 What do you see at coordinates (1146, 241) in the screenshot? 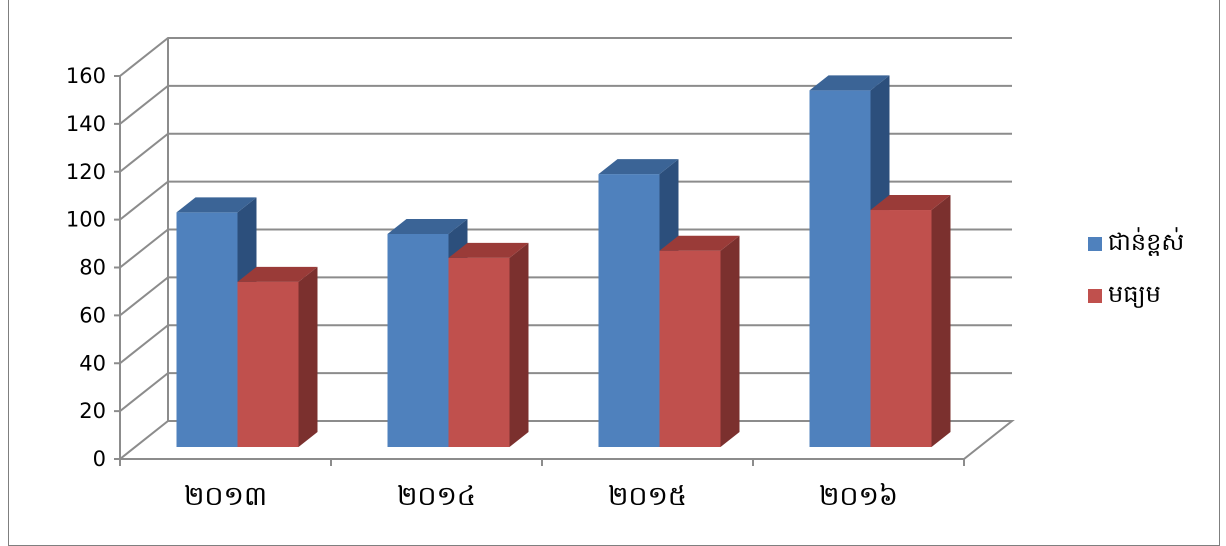
I see `legend-label-series-1: ជាន់ខ្ពស់` at bounding box center [1146, 241].